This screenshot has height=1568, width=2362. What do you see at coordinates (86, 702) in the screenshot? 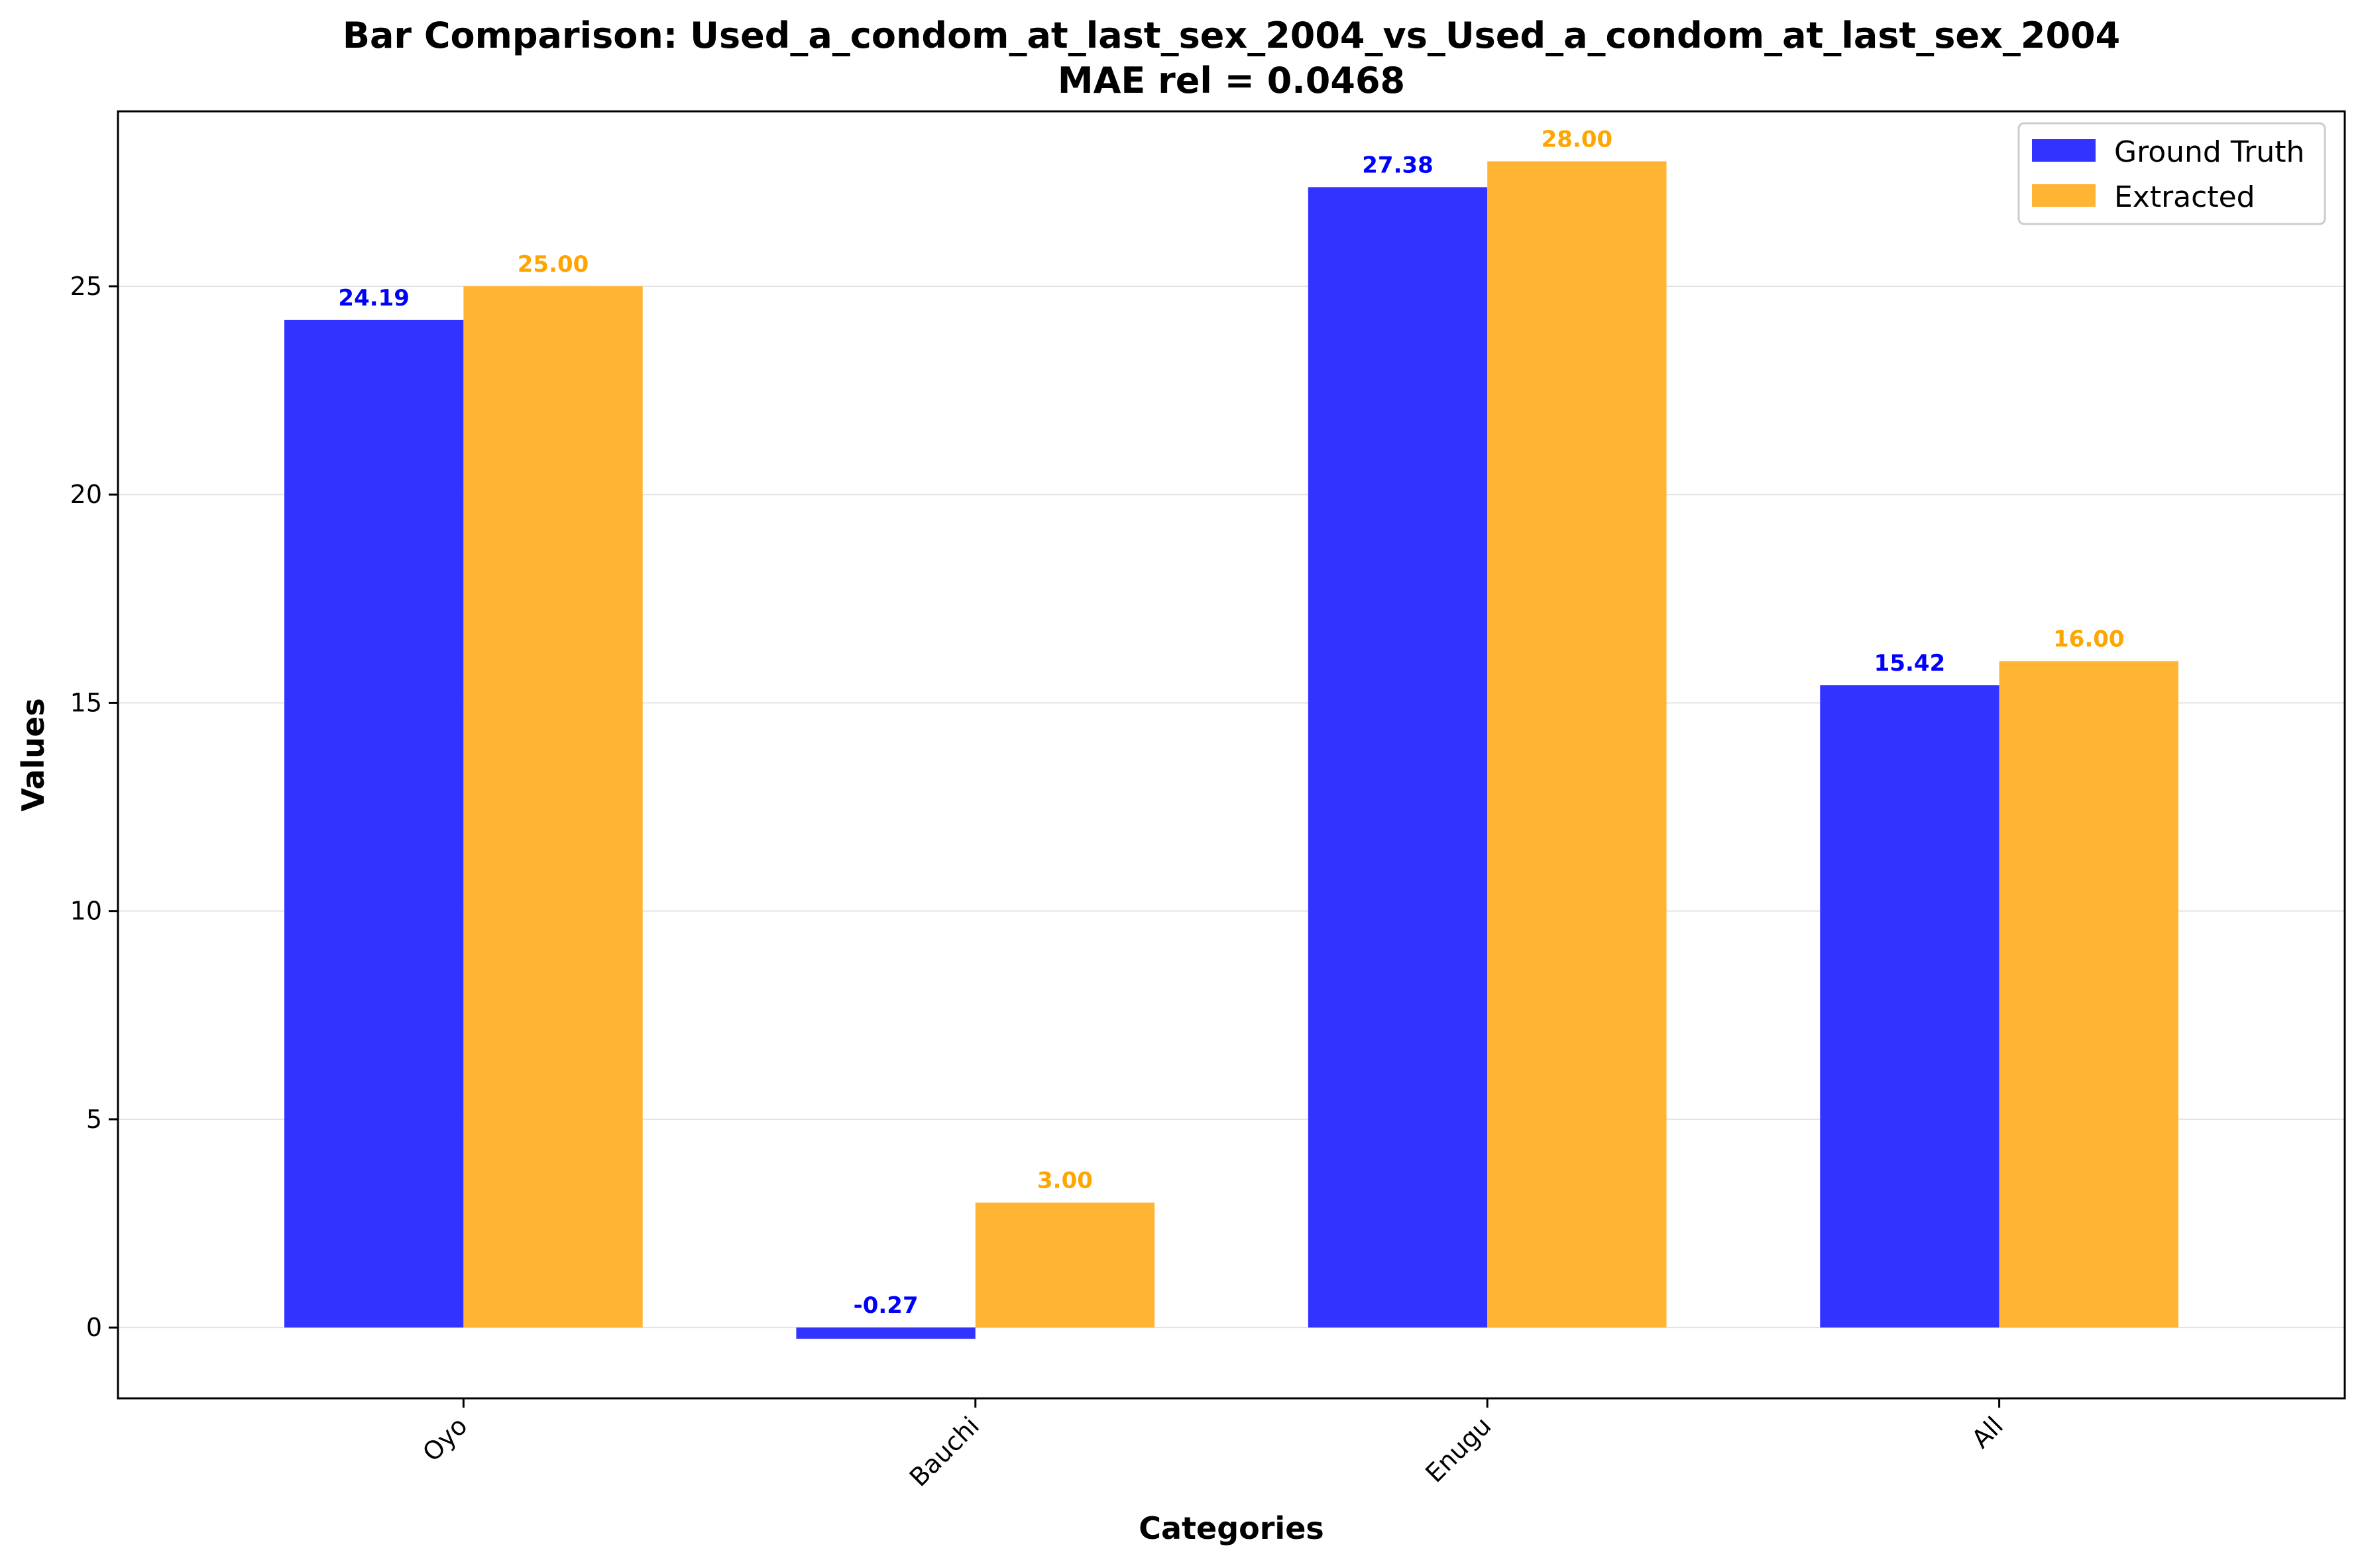
I see `y-tick-label: 15` at bounding box center [86, 702].